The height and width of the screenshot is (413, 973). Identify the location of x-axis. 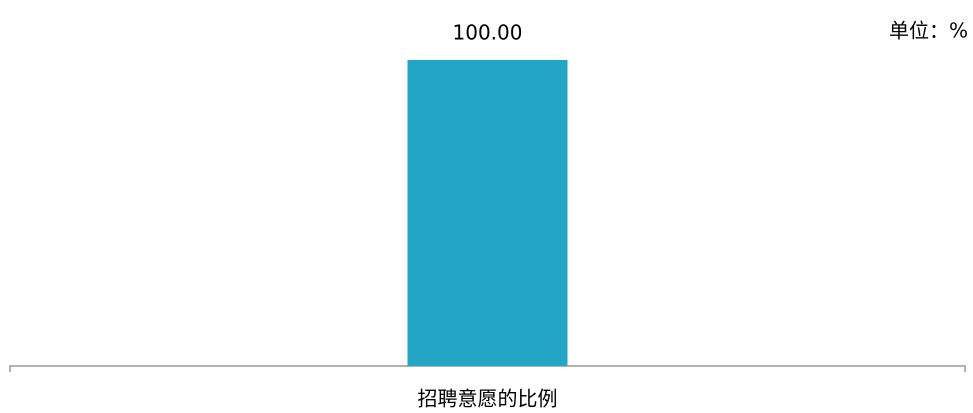
(487, 368).